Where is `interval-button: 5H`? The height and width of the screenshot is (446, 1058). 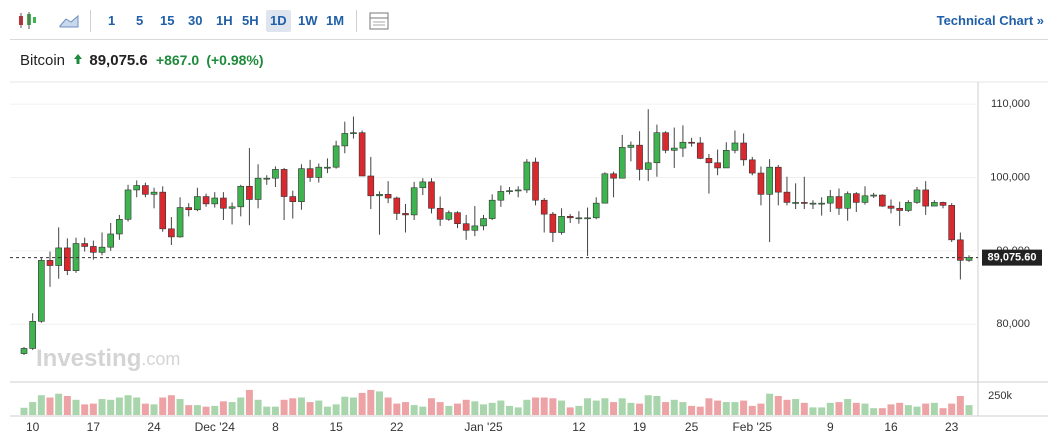 interval-button: 5H is located at coordinates (250, 20).